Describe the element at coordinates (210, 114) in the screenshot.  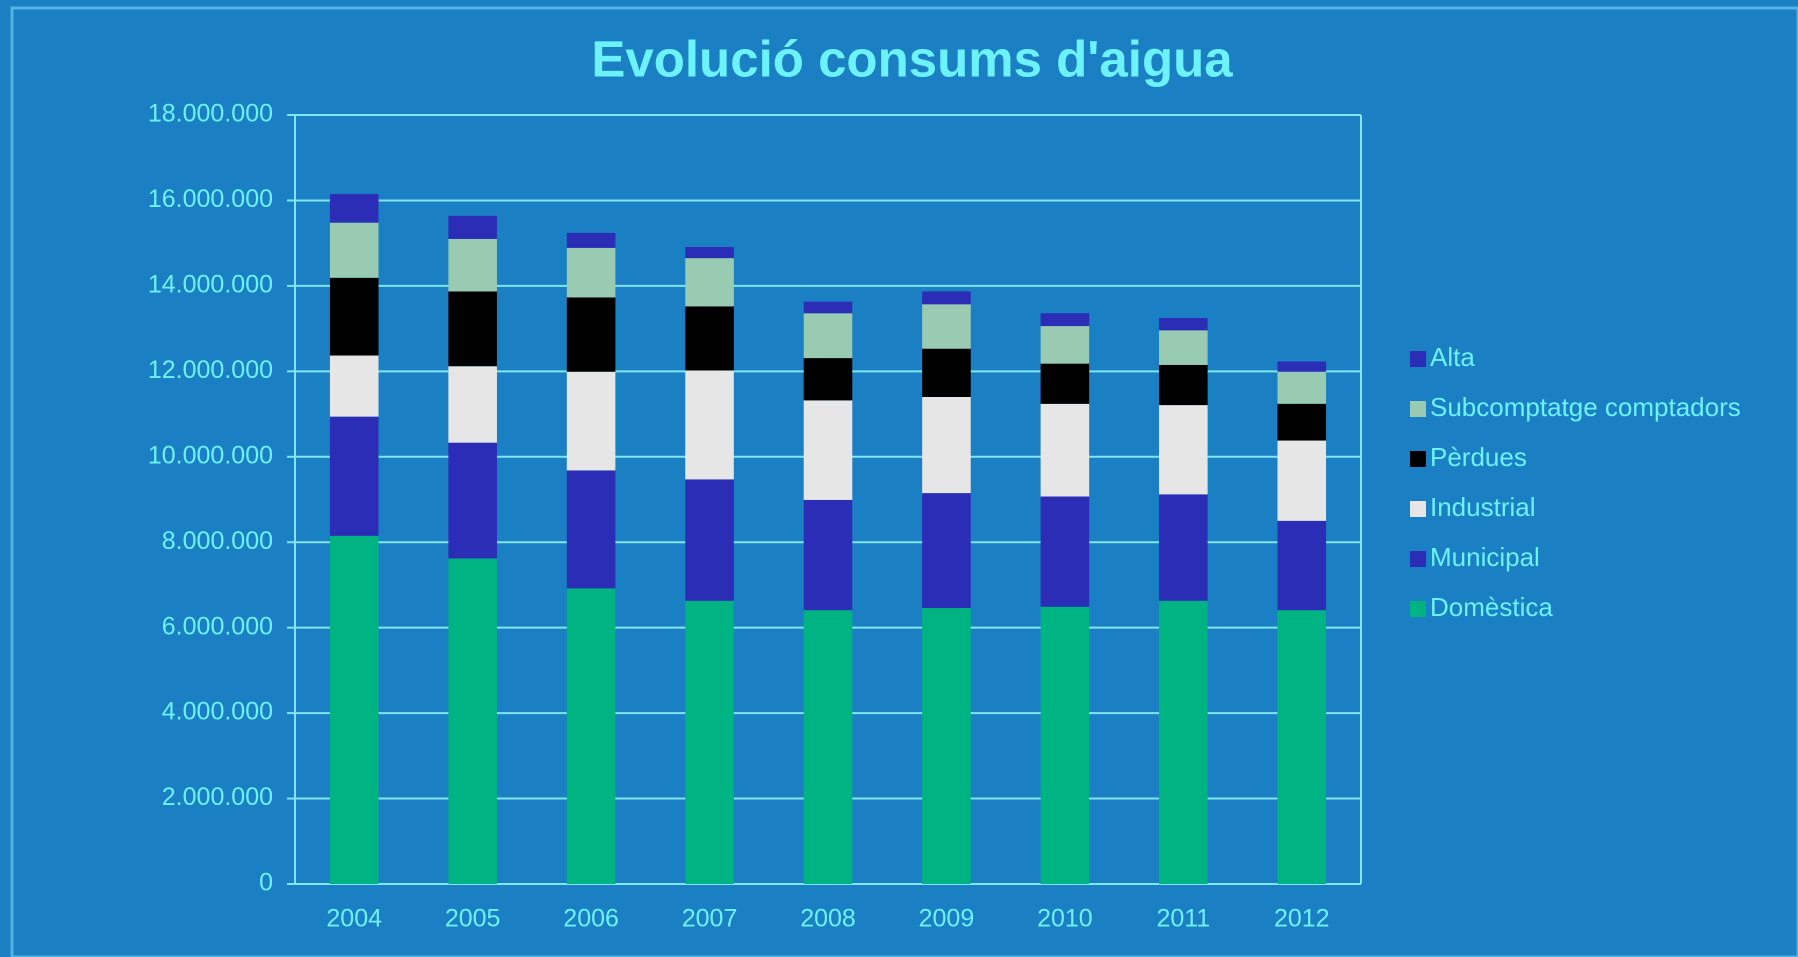
I see `y-tick-label: 18.000.000` at that location.